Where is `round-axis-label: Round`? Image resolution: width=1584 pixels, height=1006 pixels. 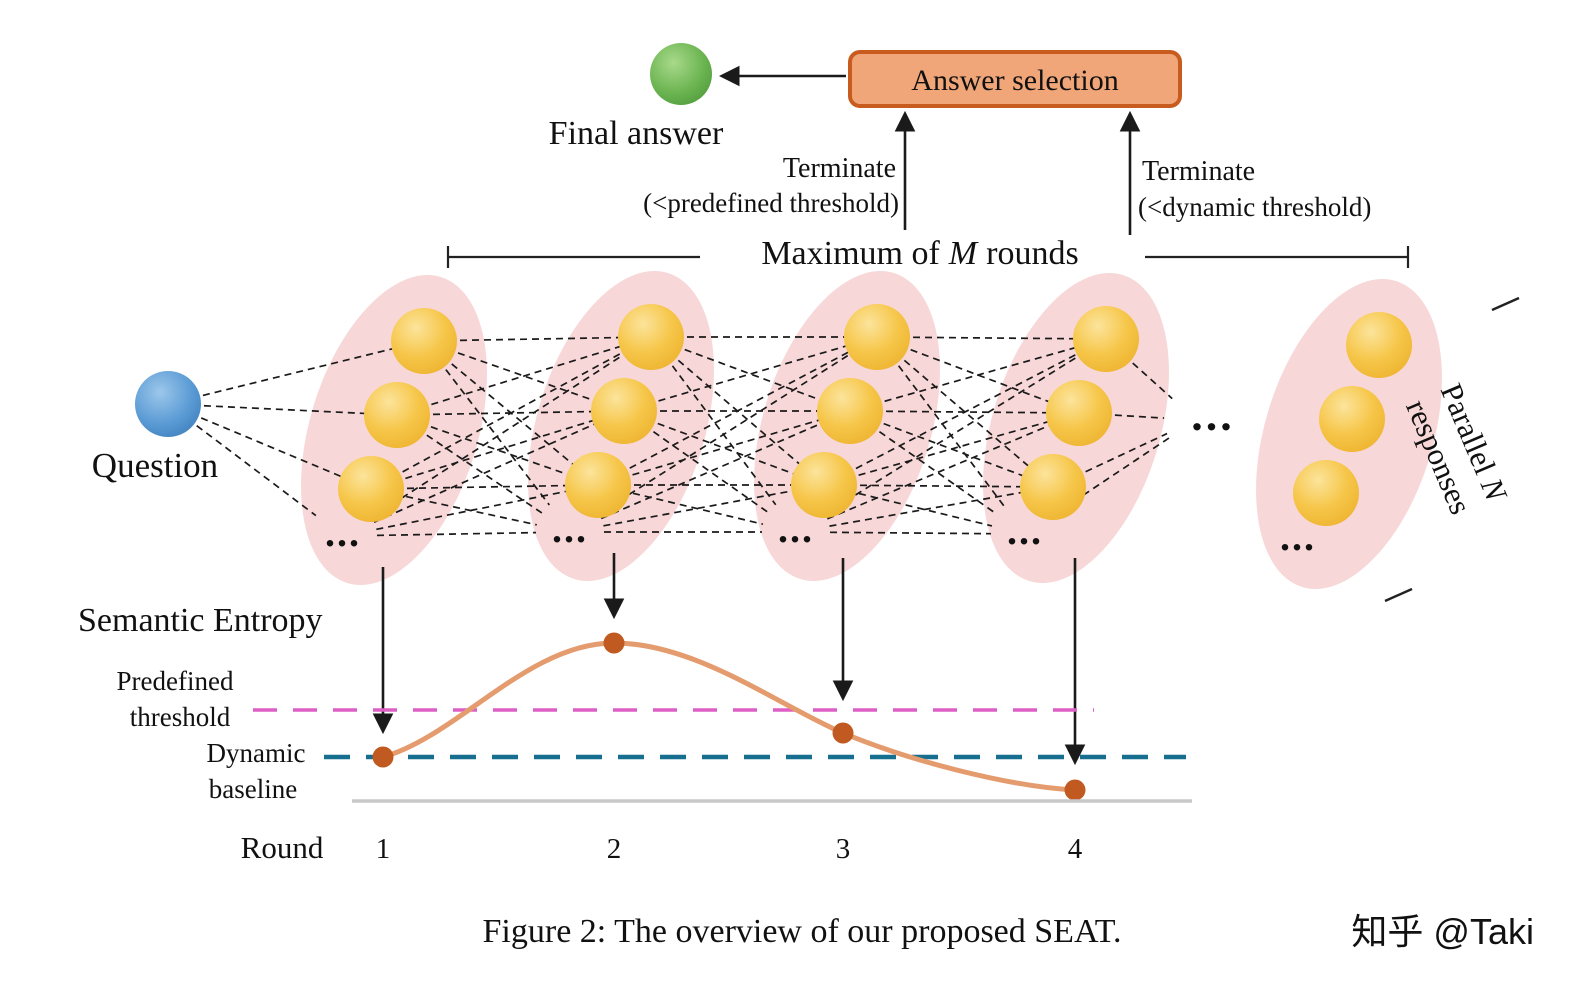
round-axis-label: Round is located at coordinates (282, 847).